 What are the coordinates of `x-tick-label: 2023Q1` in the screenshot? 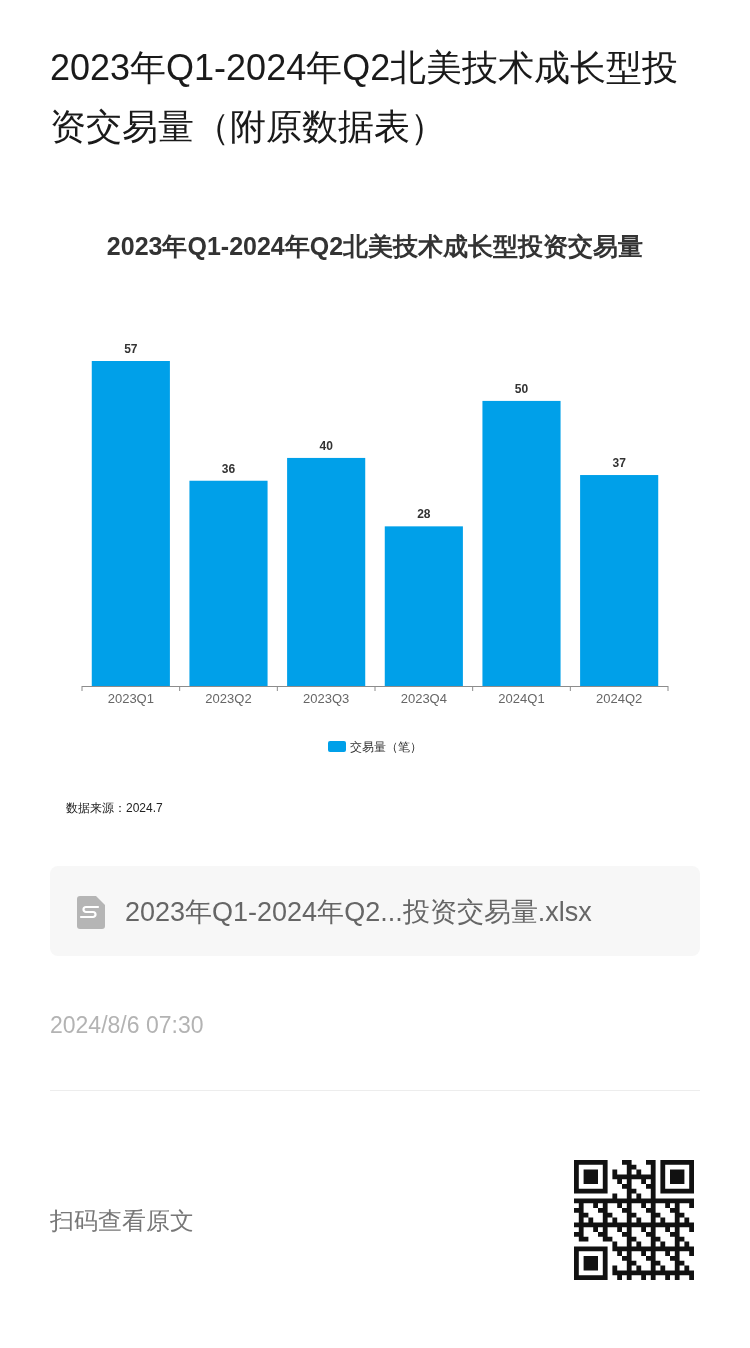 It's located at (130, 698).